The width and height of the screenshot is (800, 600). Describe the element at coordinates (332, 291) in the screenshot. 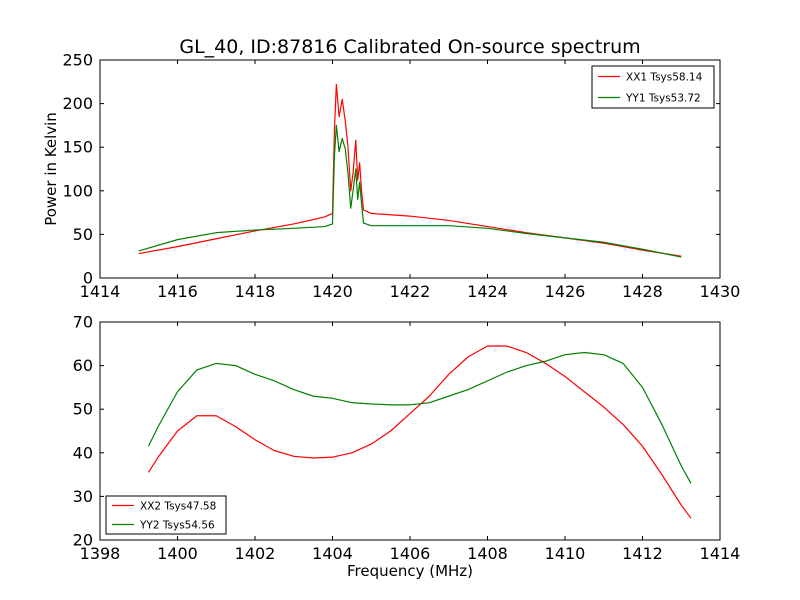

I see `x-tick-label: 1420` at that location.